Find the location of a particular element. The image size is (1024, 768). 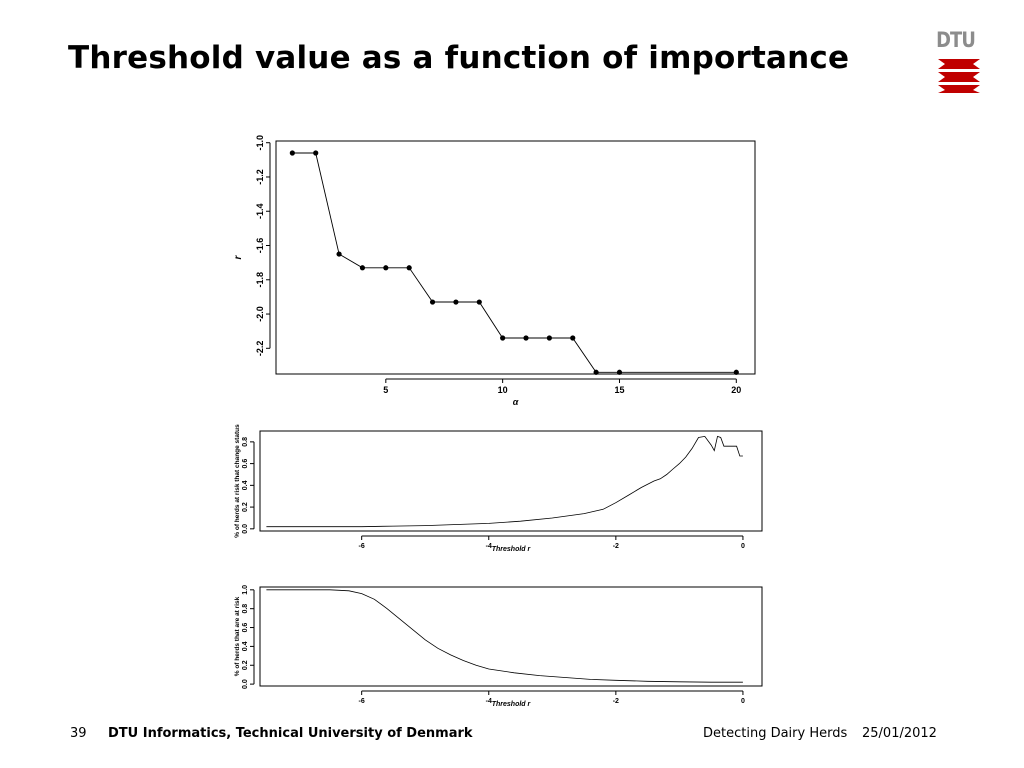

dtu-logo: DTU is located at coordinates (959, 61).